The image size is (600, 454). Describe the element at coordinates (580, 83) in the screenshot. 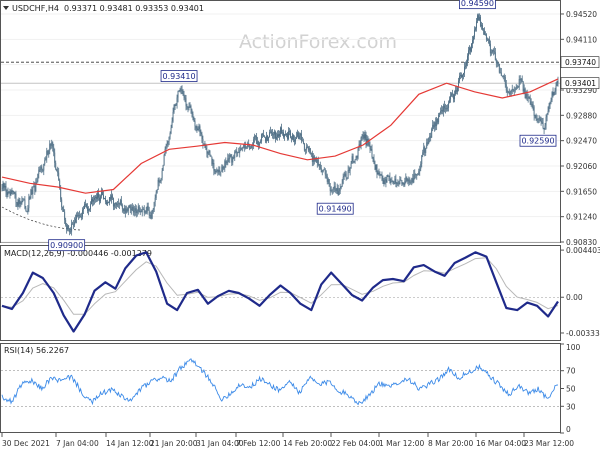

I see `last-price-marker` at that location.